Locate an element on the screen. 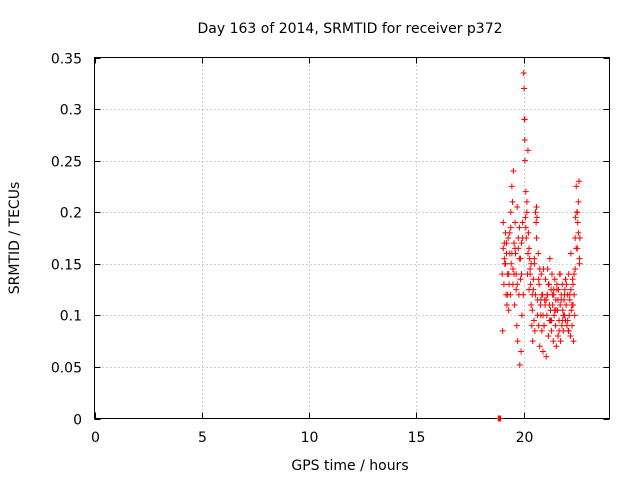  y-axis-label: SRMTID / TECUs is located at coordinates (15, 238).